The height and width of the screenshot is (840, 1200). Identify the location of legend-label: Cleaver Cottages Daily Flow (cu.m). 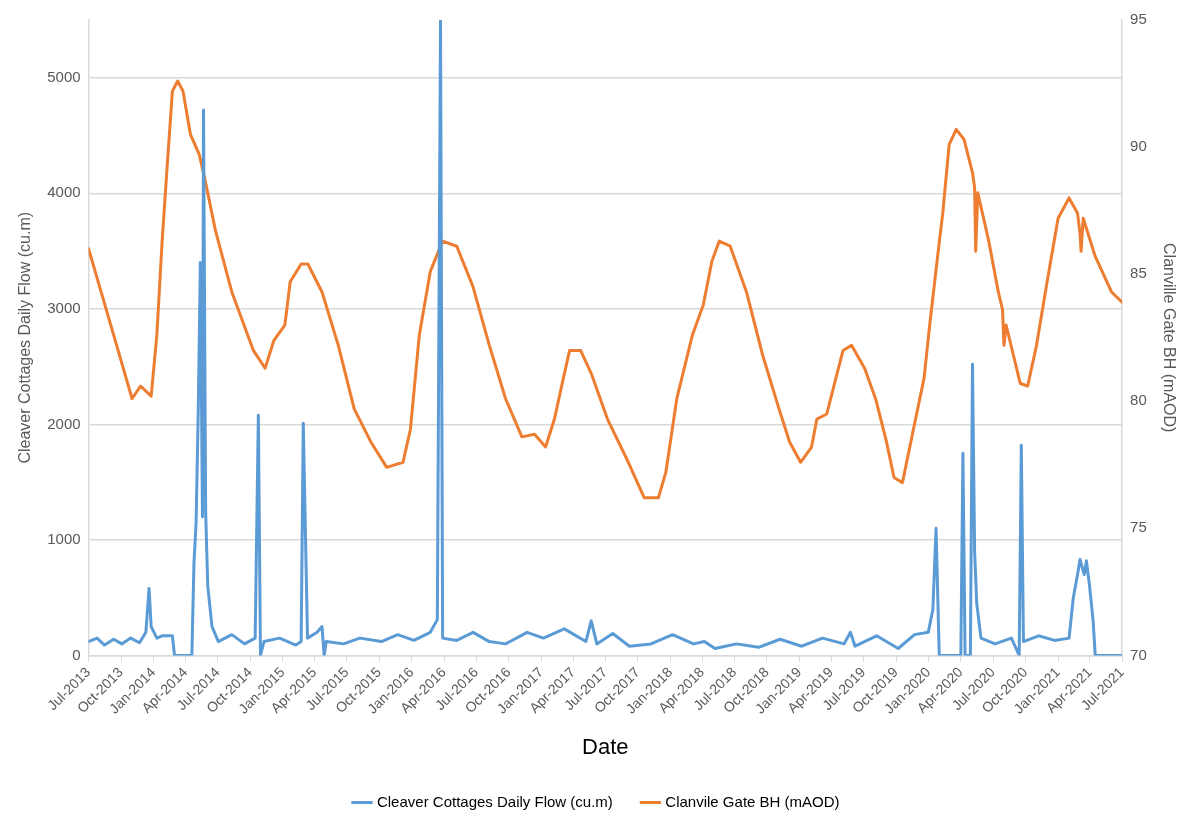
(494, 801).